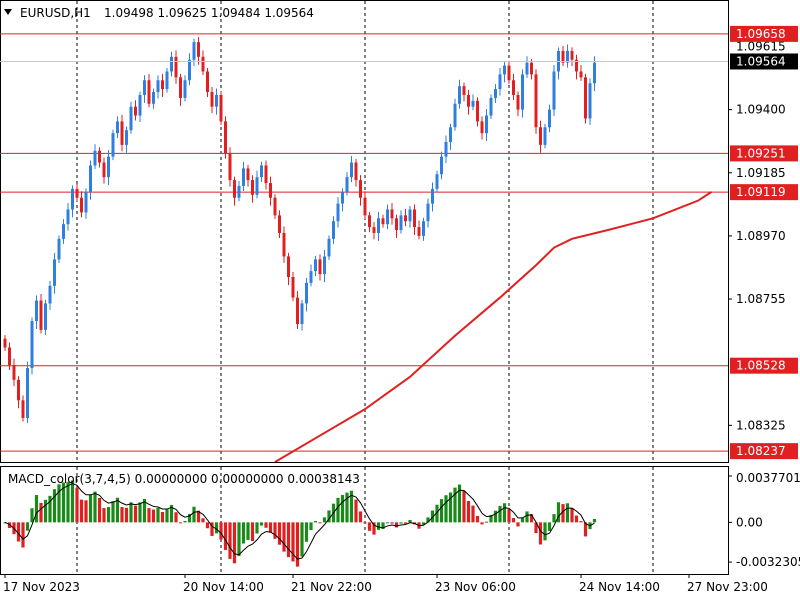  What do you see at coordinates (764, 192) in the screenshot?
I see `level-tag` at bounding box center [764, 192].